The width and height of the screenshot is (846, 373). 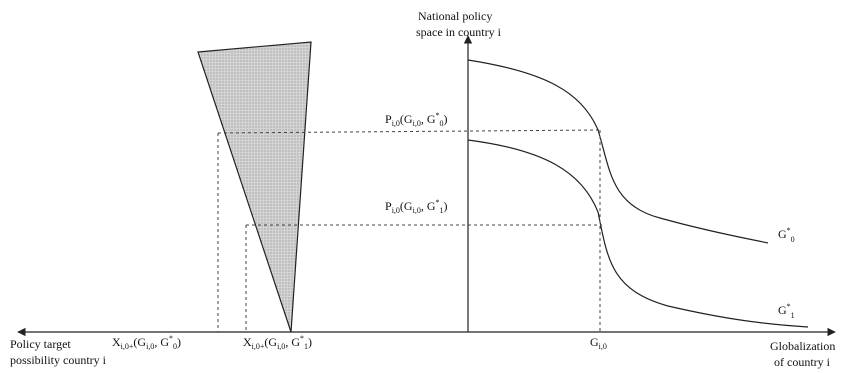 I want to click on x-left-0-label: Xi,0+(Gi,0, G*0), so click(x=146, y=342).